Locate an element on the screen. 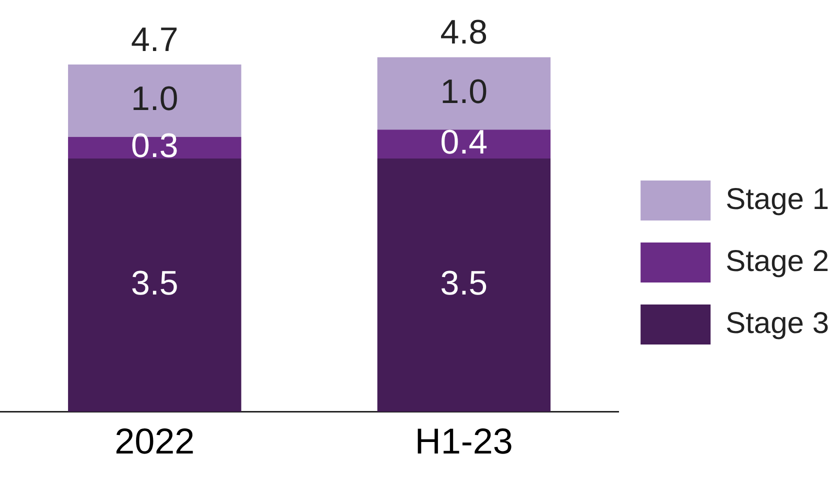  total-label: 4.8 is located at coordinates (464, 33).